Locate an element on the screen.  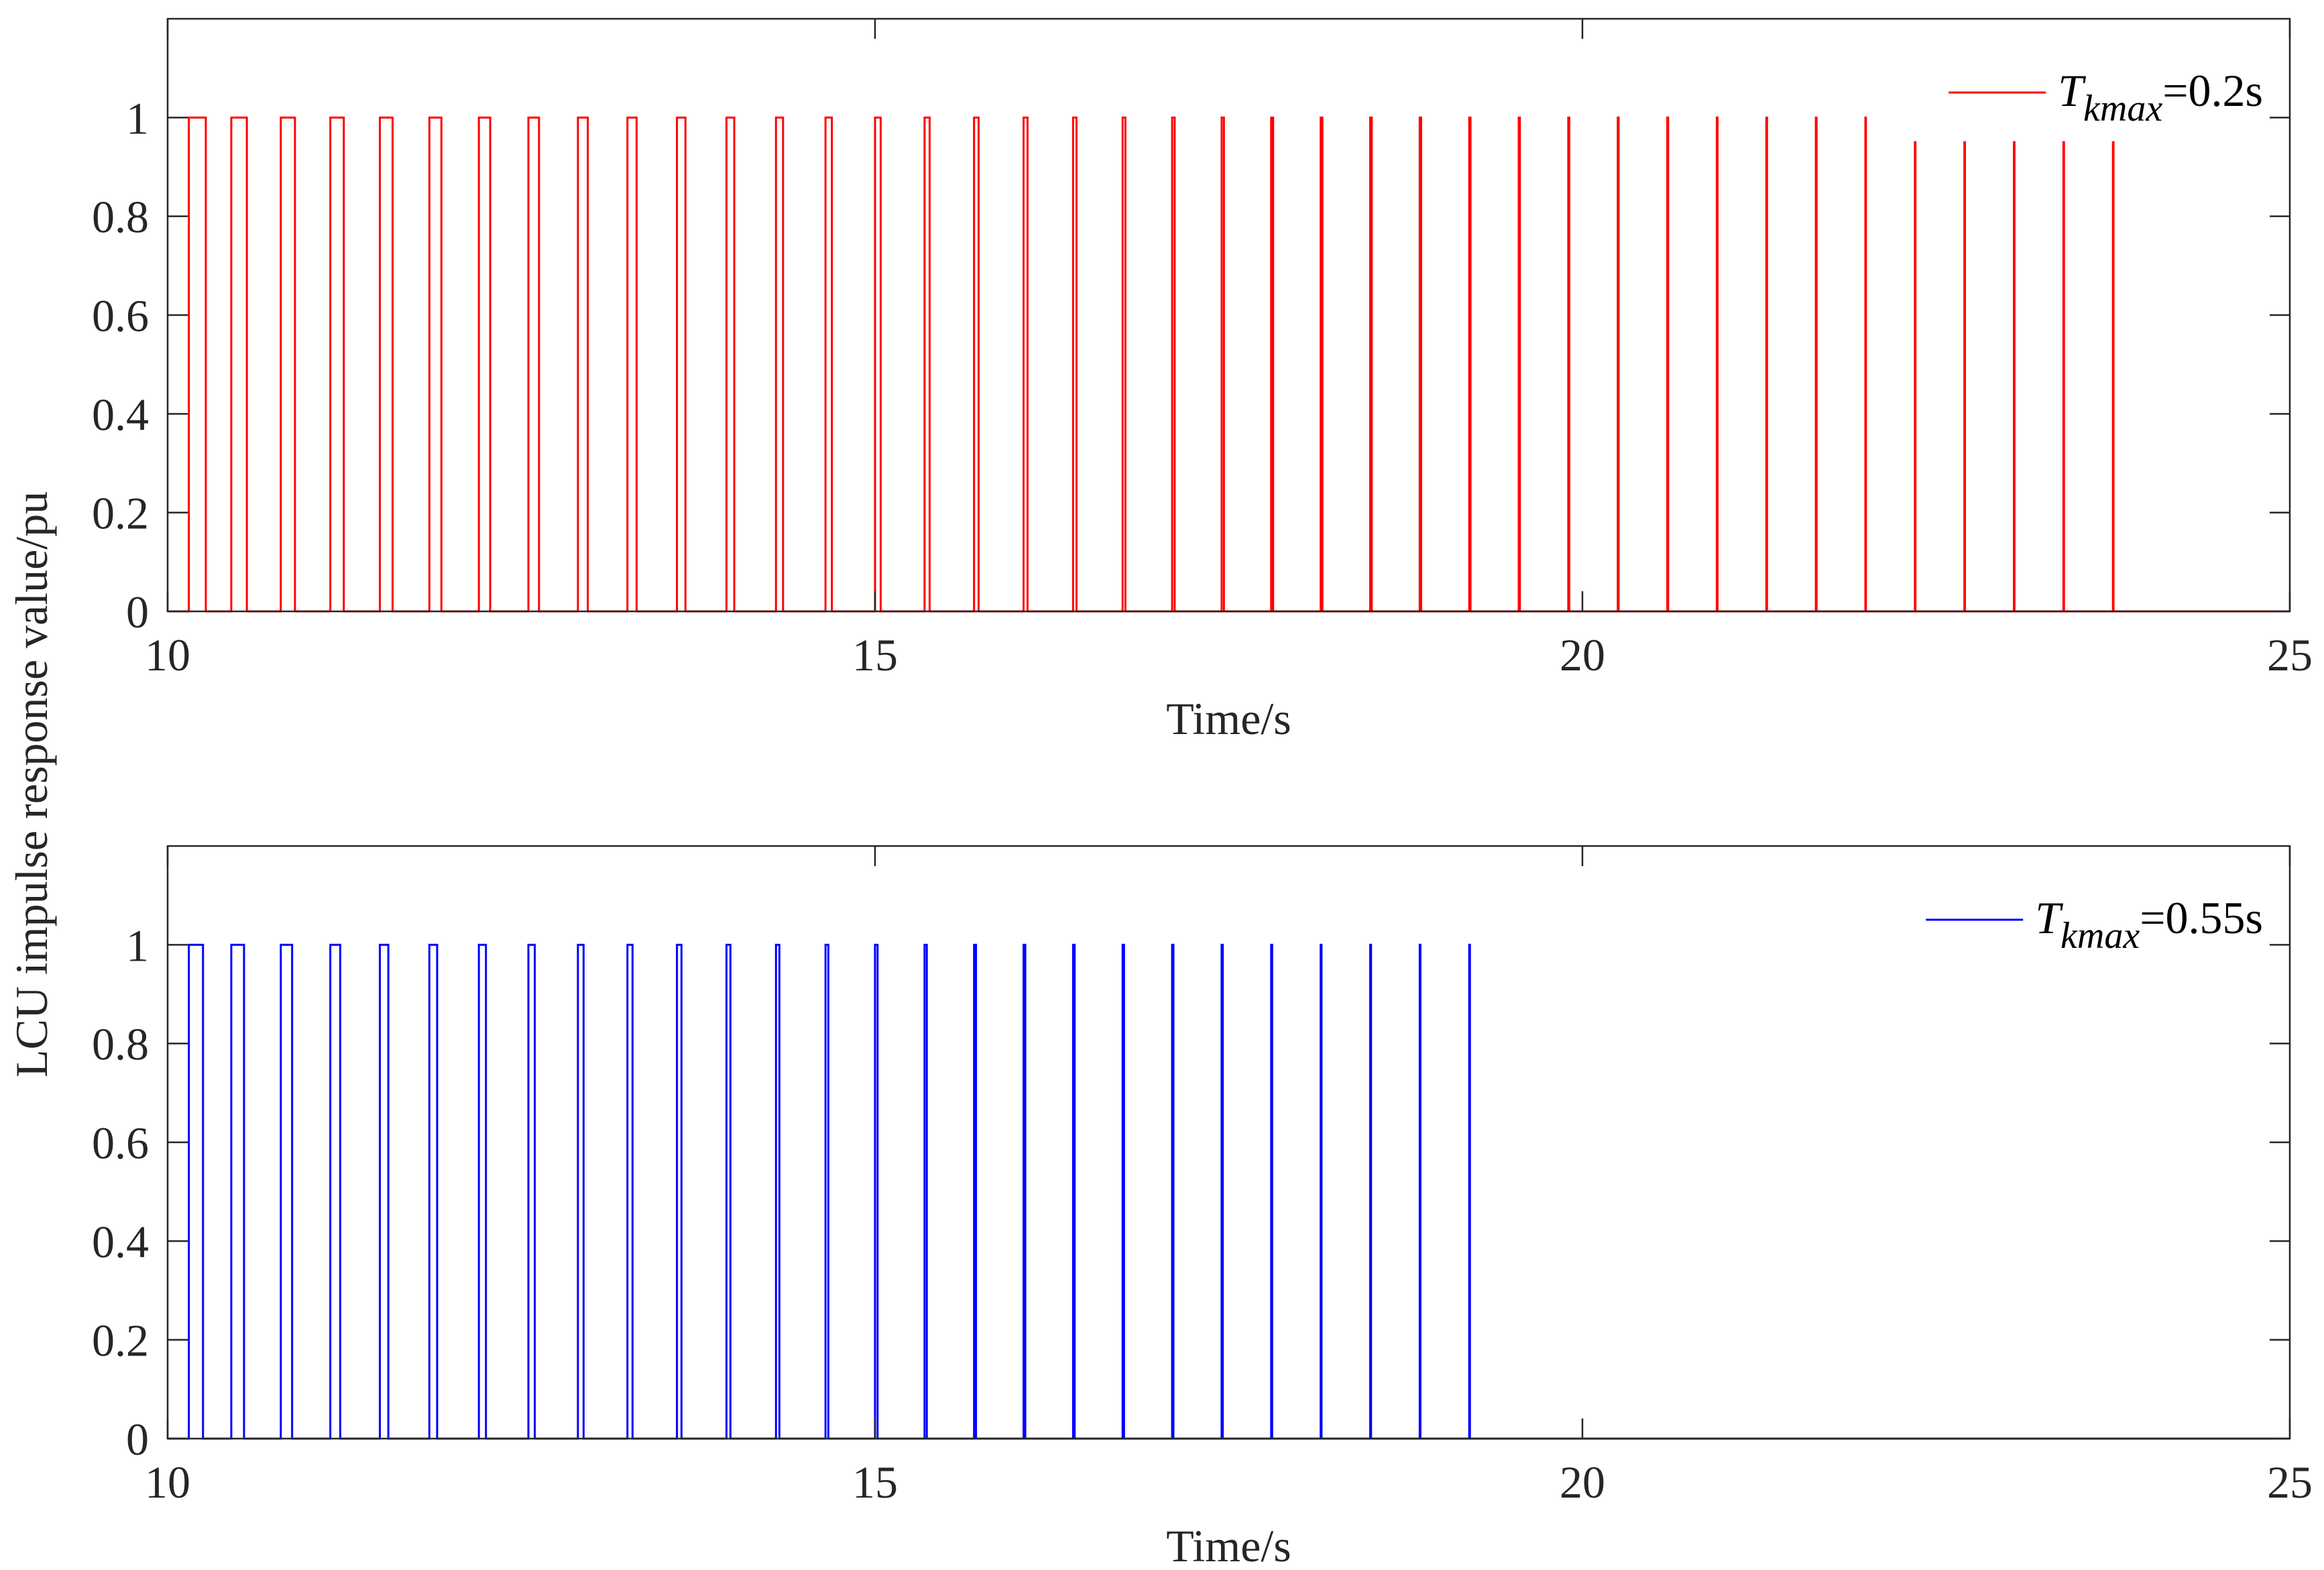
top-panel-x-tick-label: 15 is located at coordinates (875, 654).